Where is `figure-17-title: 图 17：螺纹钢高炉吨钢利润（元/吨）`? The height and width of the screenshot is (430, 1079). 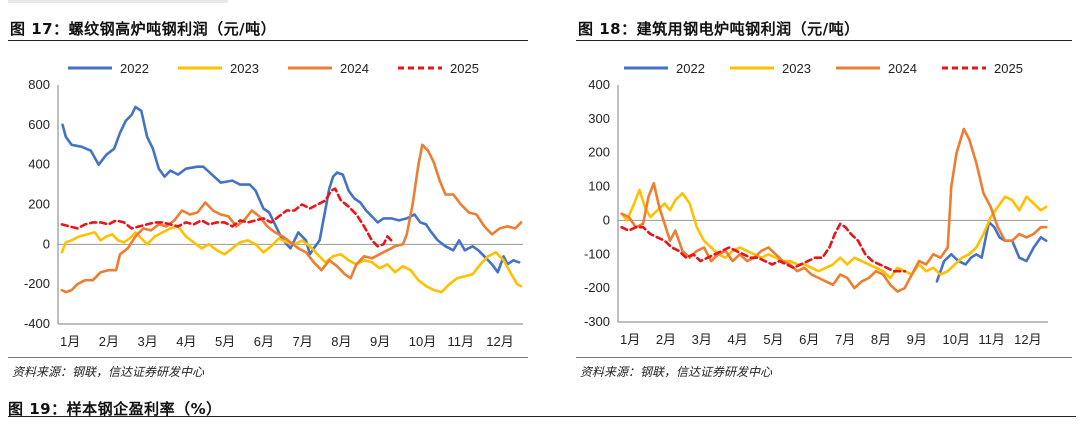
figure-17-title: 图 17：螺纹钢高炉吨钢利润（元/吨） is located at coordinates (143, 29).